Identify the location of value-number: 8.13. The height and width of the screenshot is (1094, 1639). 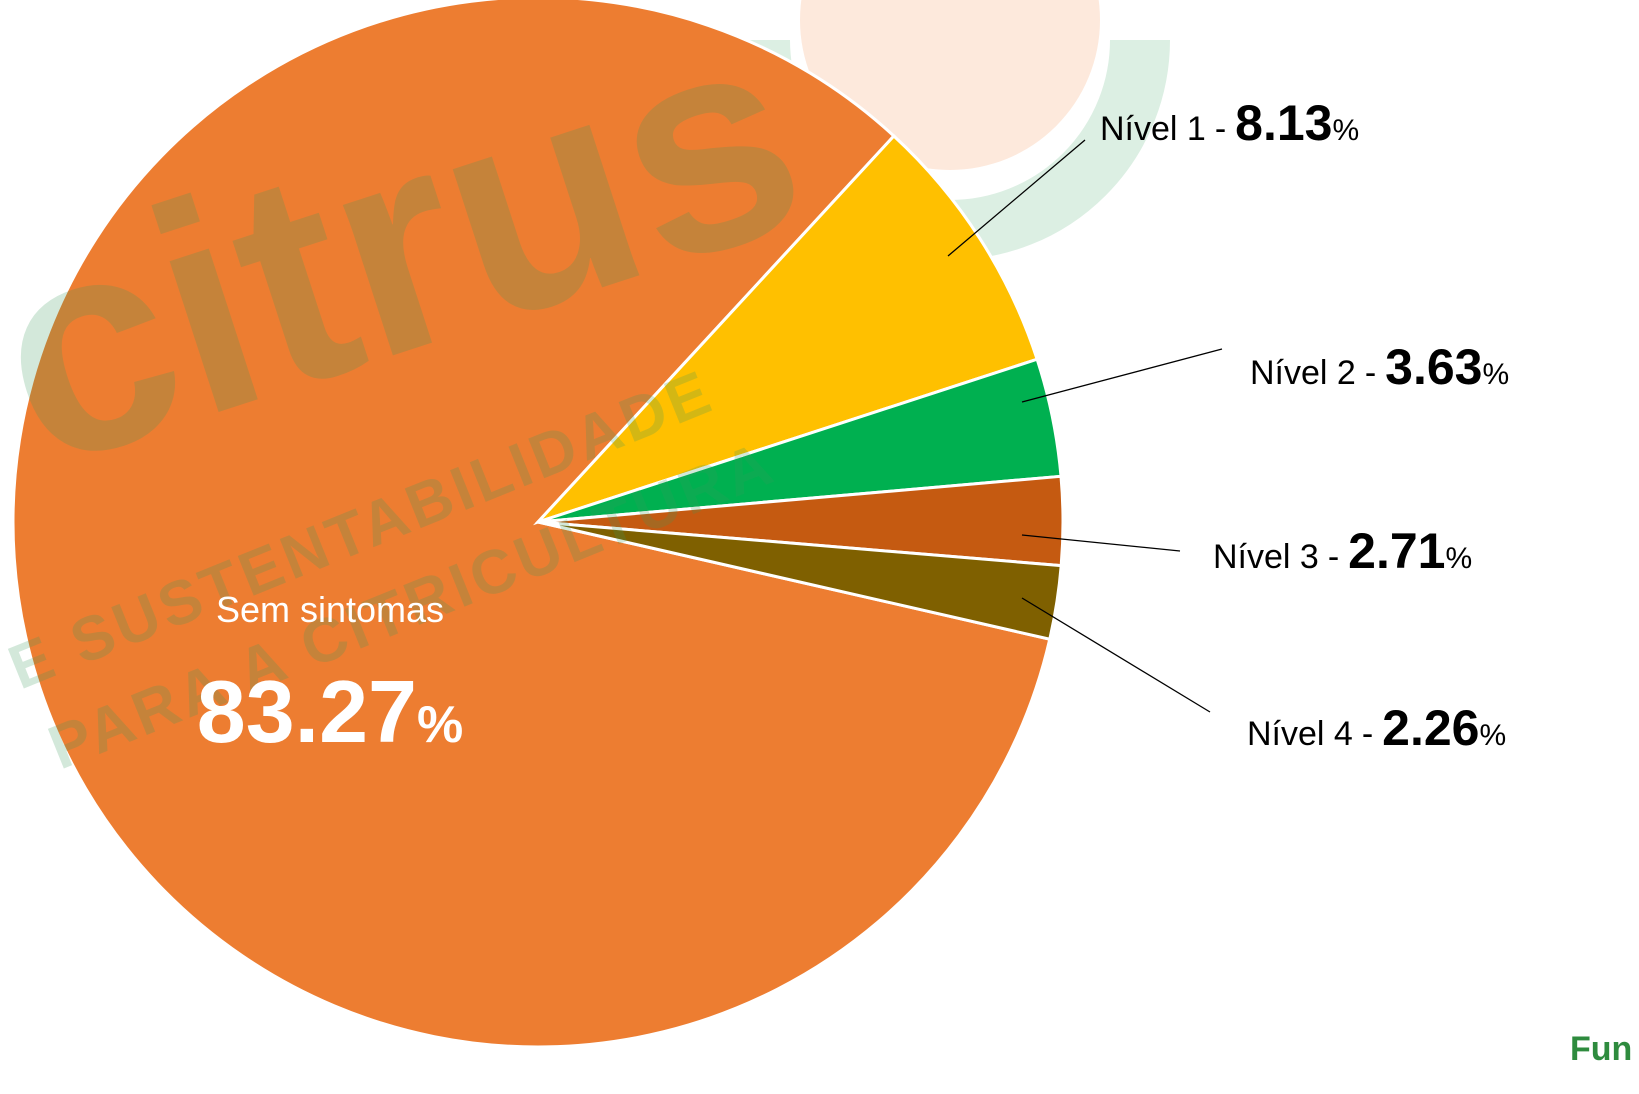
(1283, 123).